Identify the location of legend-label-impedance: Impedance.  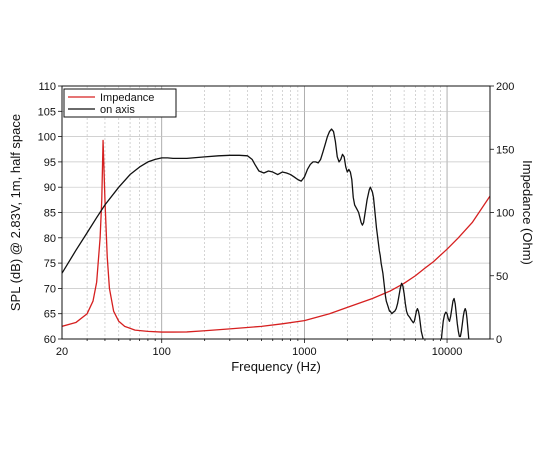
(127, 98).